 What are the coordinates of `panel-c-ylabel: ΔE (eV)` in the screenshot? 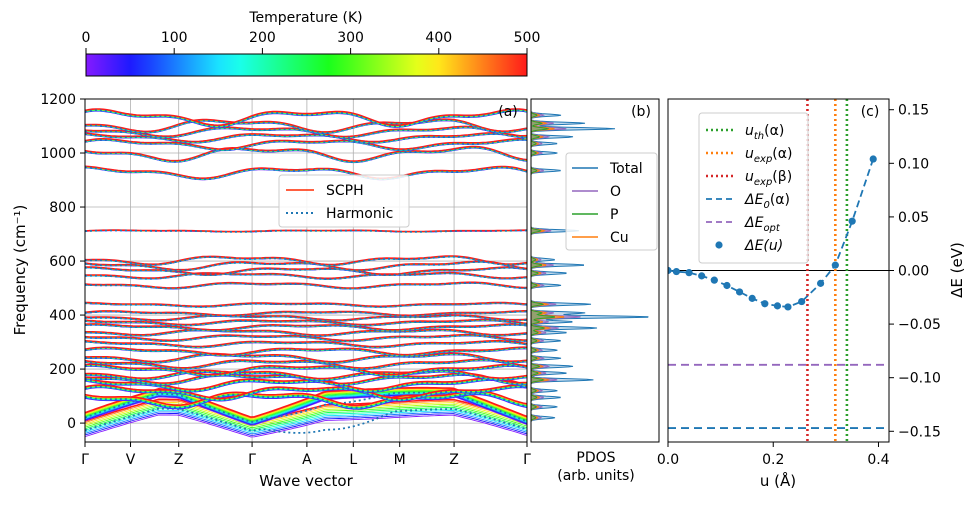 It's located at (957, 270).